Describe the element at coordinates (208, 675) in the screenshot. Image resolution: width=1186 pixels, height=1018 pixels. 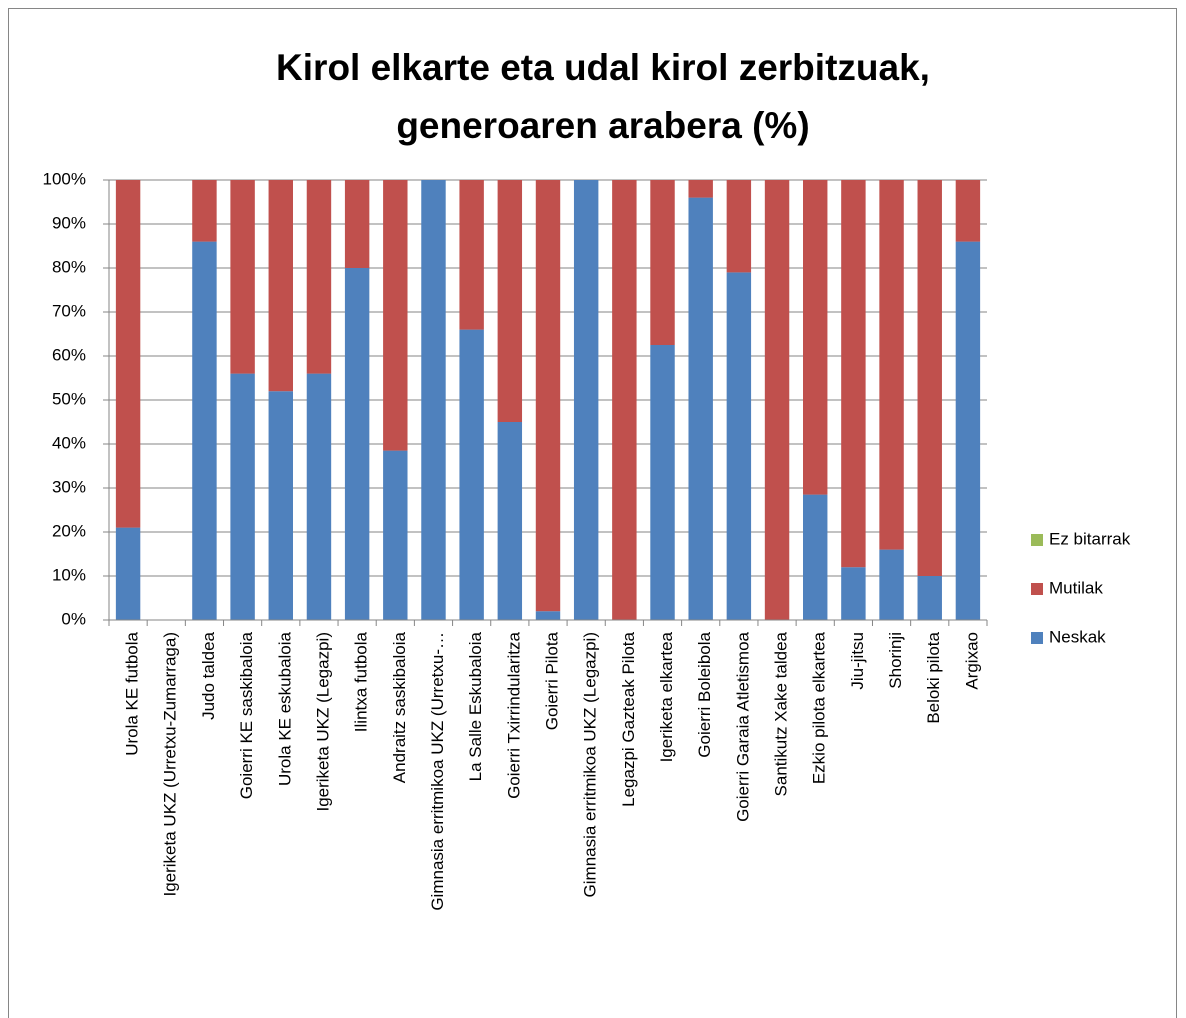
I see `x-tick-label: Judo taldea` at that location.